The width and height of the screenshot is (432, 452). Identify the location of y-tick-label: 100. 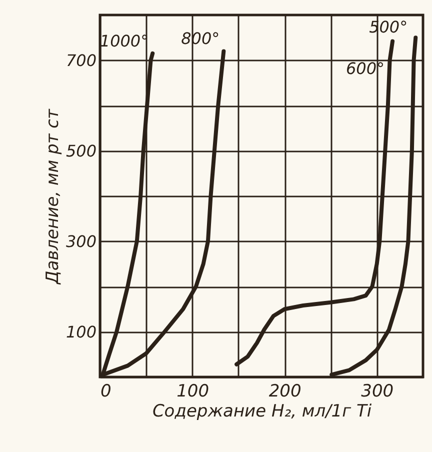
(81, 332).